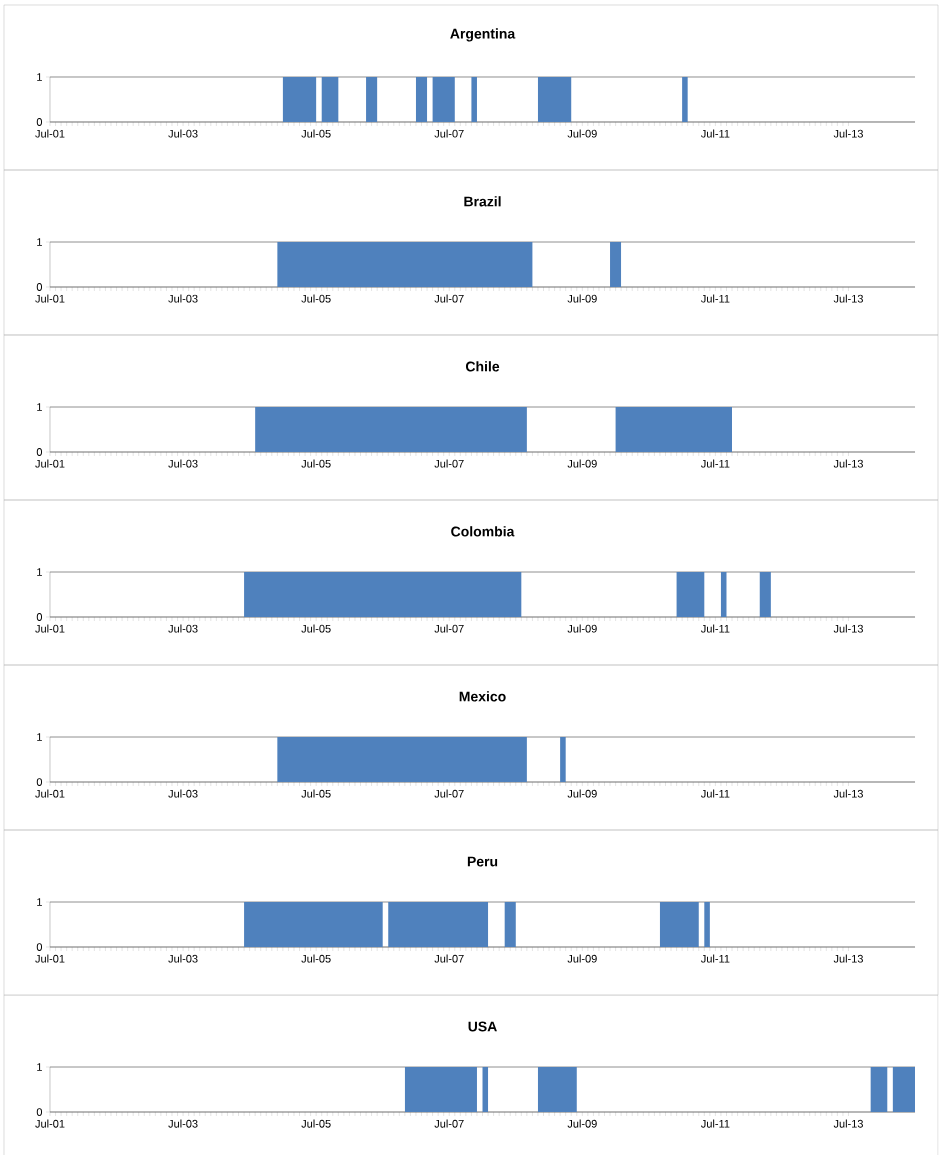 The image size is (942, 1155). I want to click on chart-title: Colombia, so click(483, 531).